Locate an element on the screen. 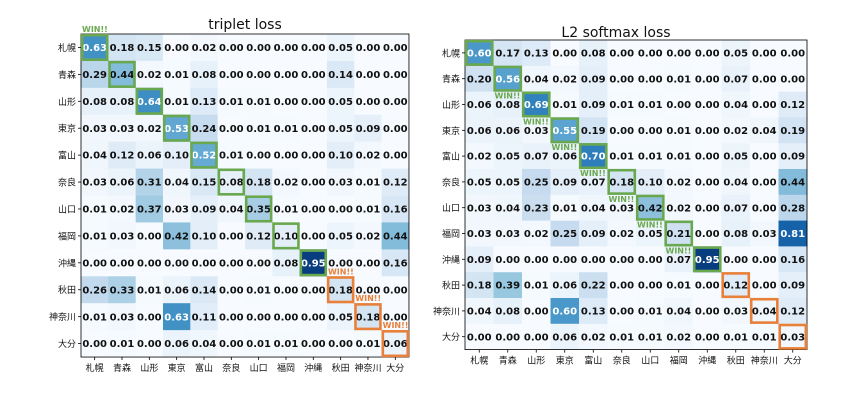 The height and width of the screenshot is (405, 860). cell-value-label: 0.70 is located at coordinates (593, 157).